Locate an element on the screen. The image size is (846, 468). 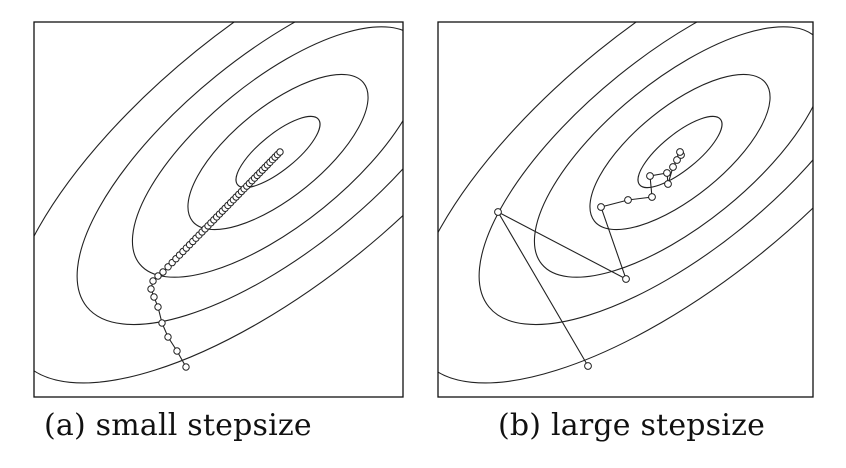
trajectory-large-stepsize is located at coordinates (589, 259).